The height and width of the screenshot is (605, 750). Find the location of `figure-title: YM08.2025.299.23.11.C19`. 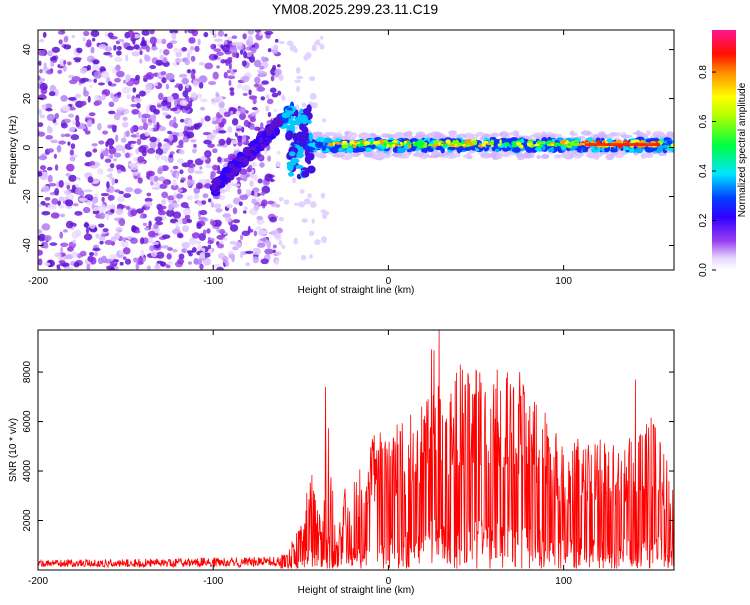

figure-title: YM08.2025.299.23.11.C19 is located at coordinates (355, 9).